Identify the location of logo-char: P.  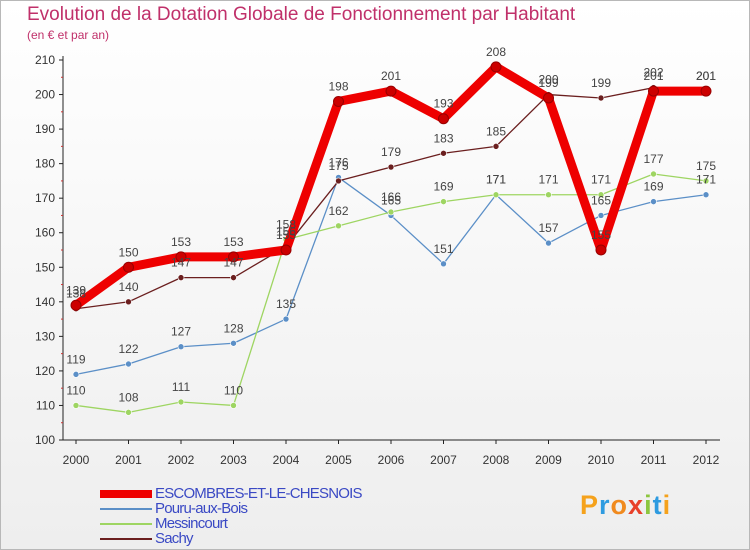
(590, 505).